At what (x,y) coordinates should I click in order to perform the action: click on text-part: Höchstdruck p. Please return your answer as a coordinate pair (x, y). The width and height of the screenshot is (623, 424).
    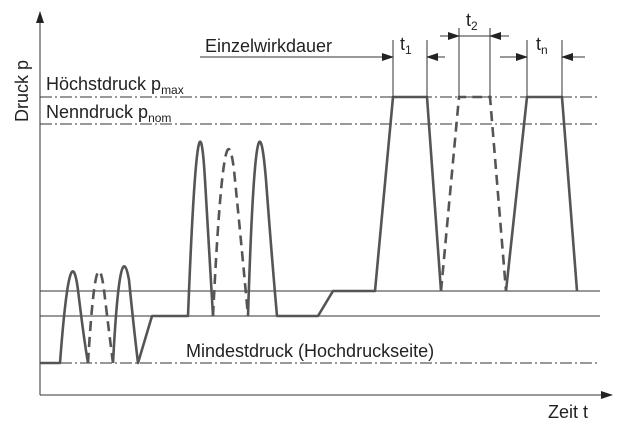
    Looking at the image, I should click on (103, 84).